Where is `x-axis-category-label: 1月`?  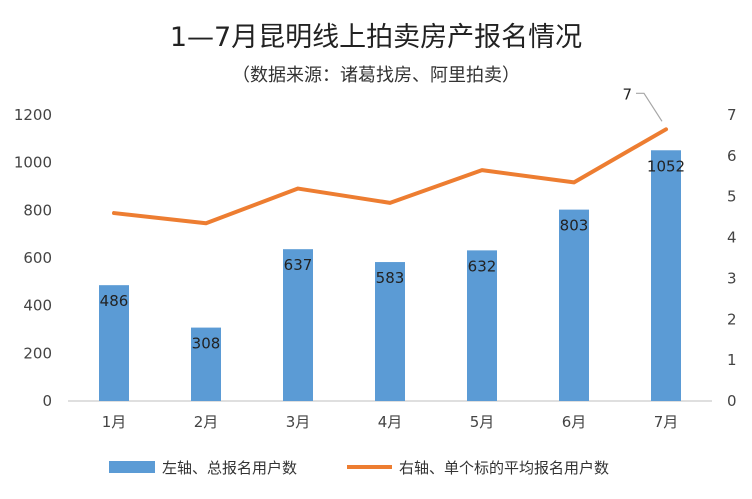 x-axis-category-label: 1月 is located at coordinates (114, 422).